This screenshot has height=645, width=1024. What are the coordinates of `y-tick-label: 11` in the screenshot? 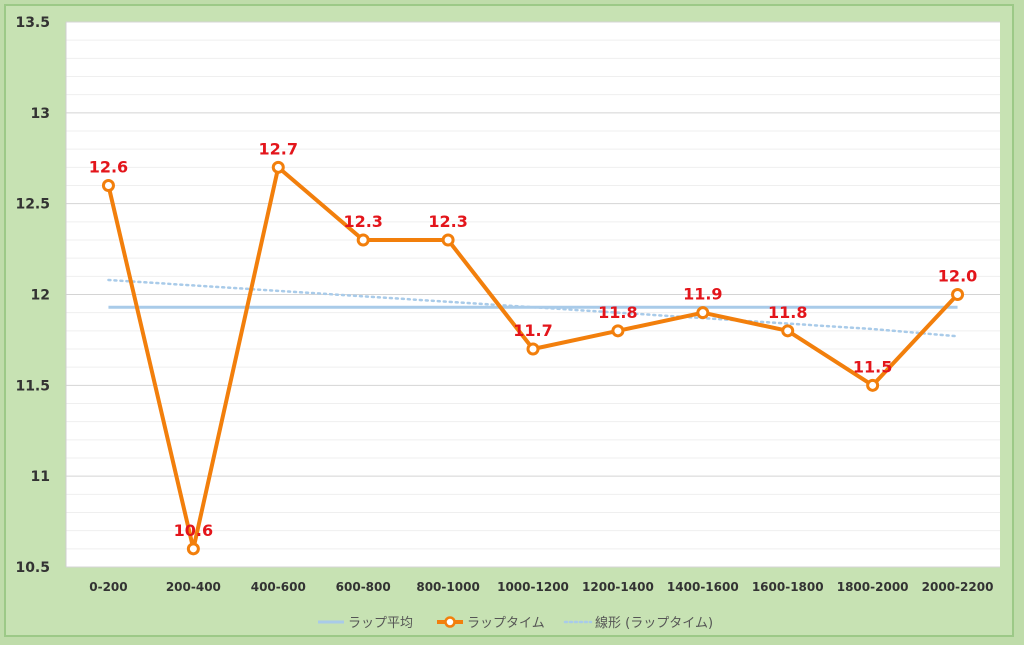 It's located at (40, 477).